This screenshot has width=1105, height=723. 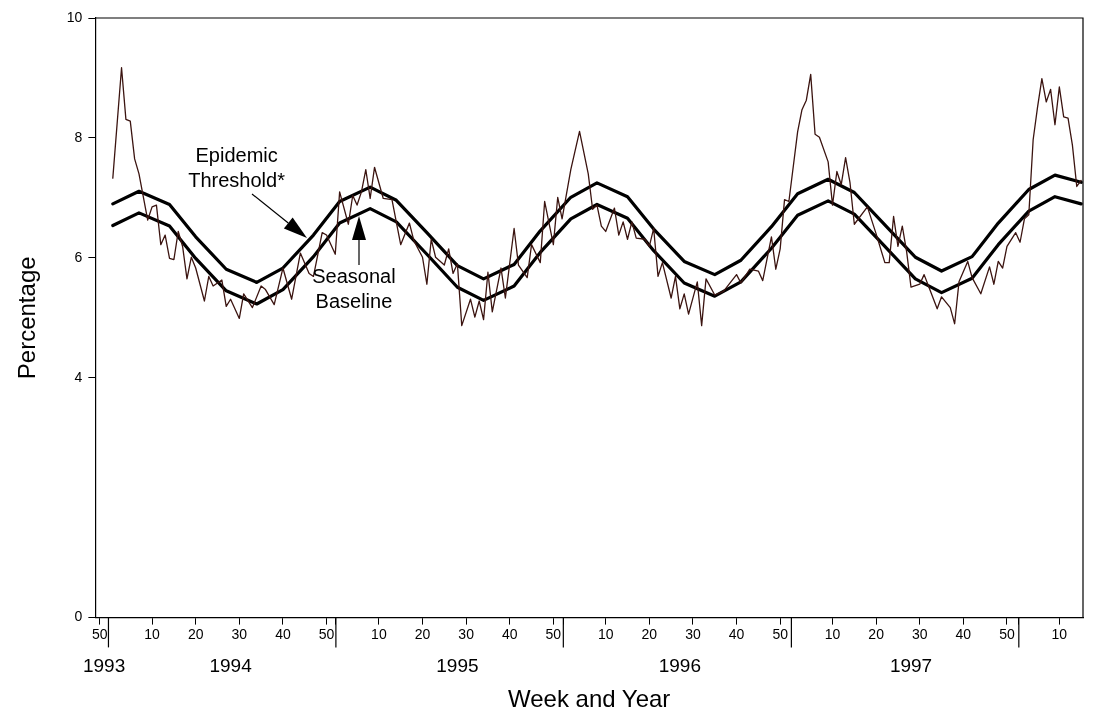 I want to click on y-tick-label: 4, so click(x=78, y=376).